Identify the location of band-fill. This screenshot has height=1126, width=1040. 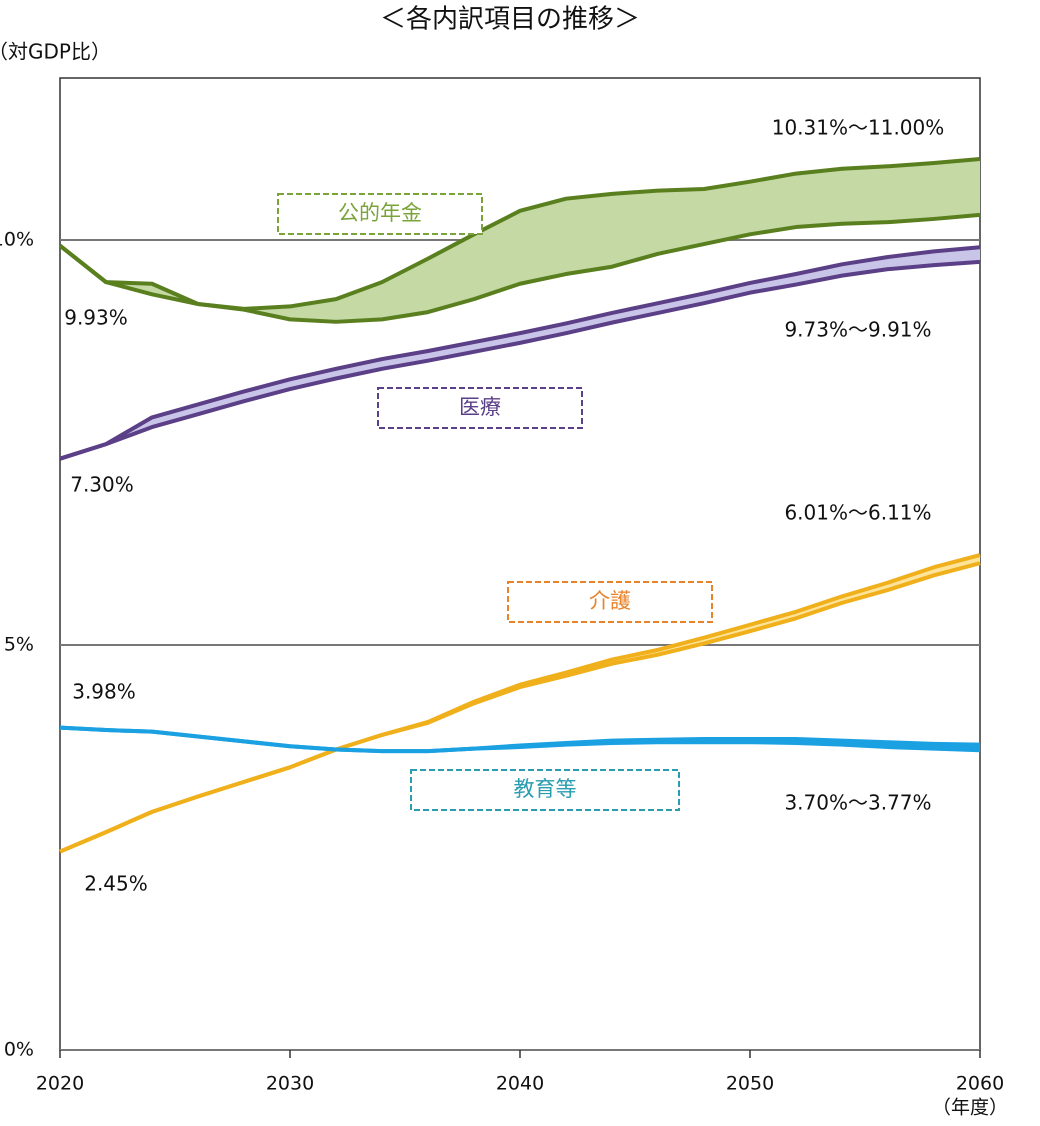
(520, 240).